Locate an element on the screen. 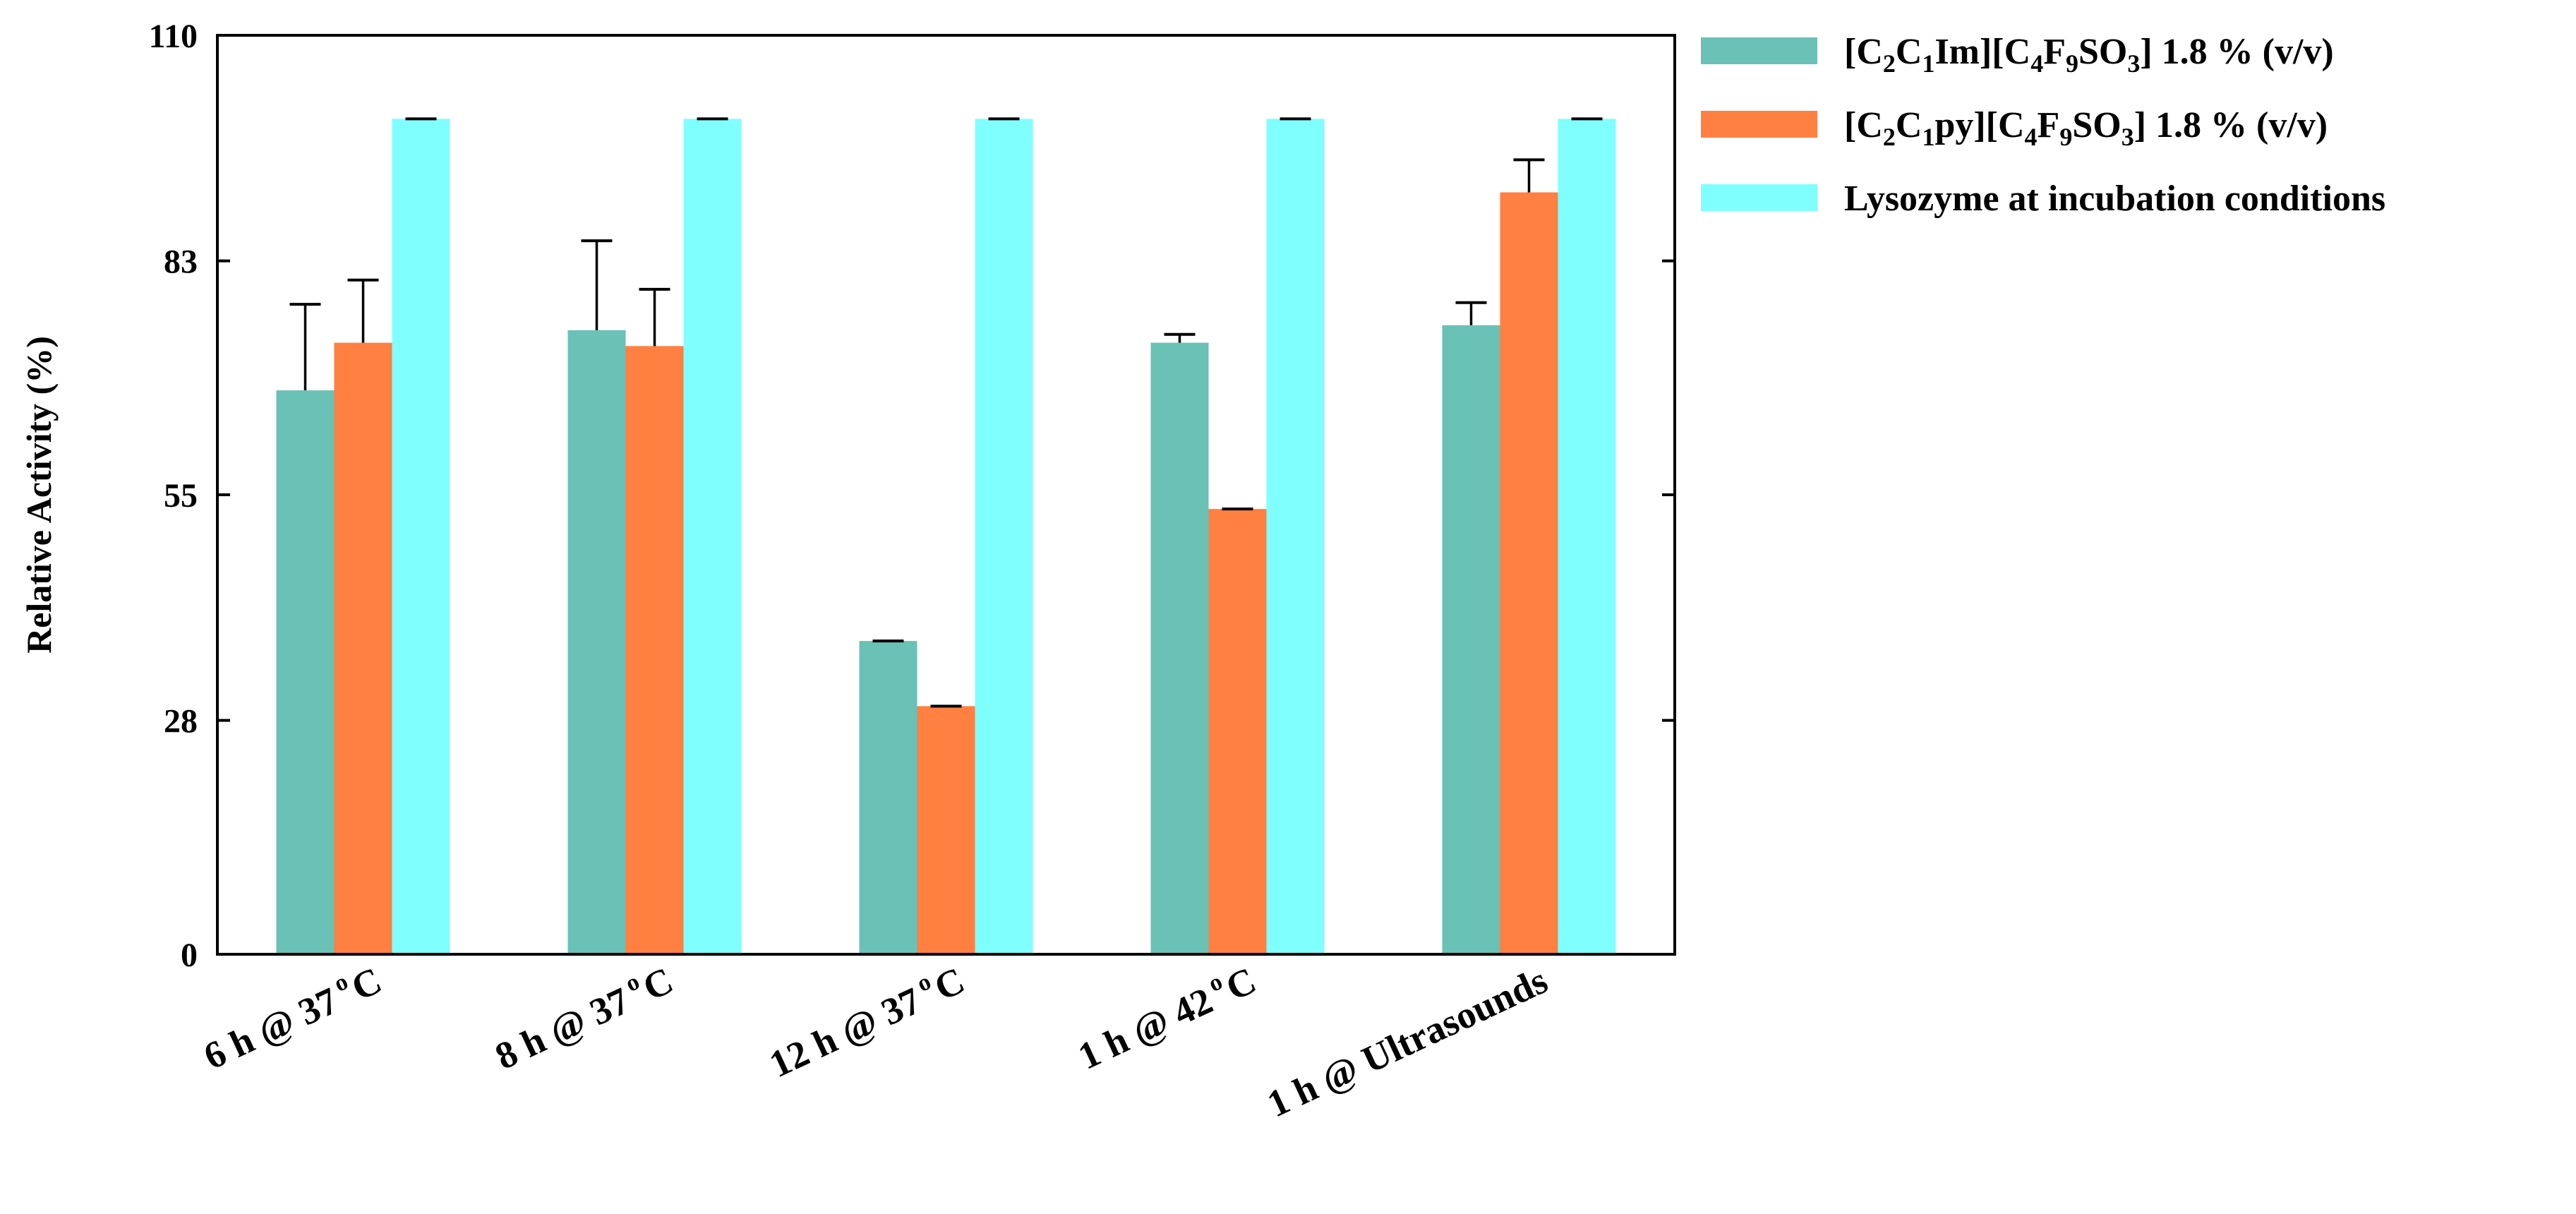 This screenshot has height=1214, width=2576. y-tick-label: 28 is located at coordinates (181, 721).